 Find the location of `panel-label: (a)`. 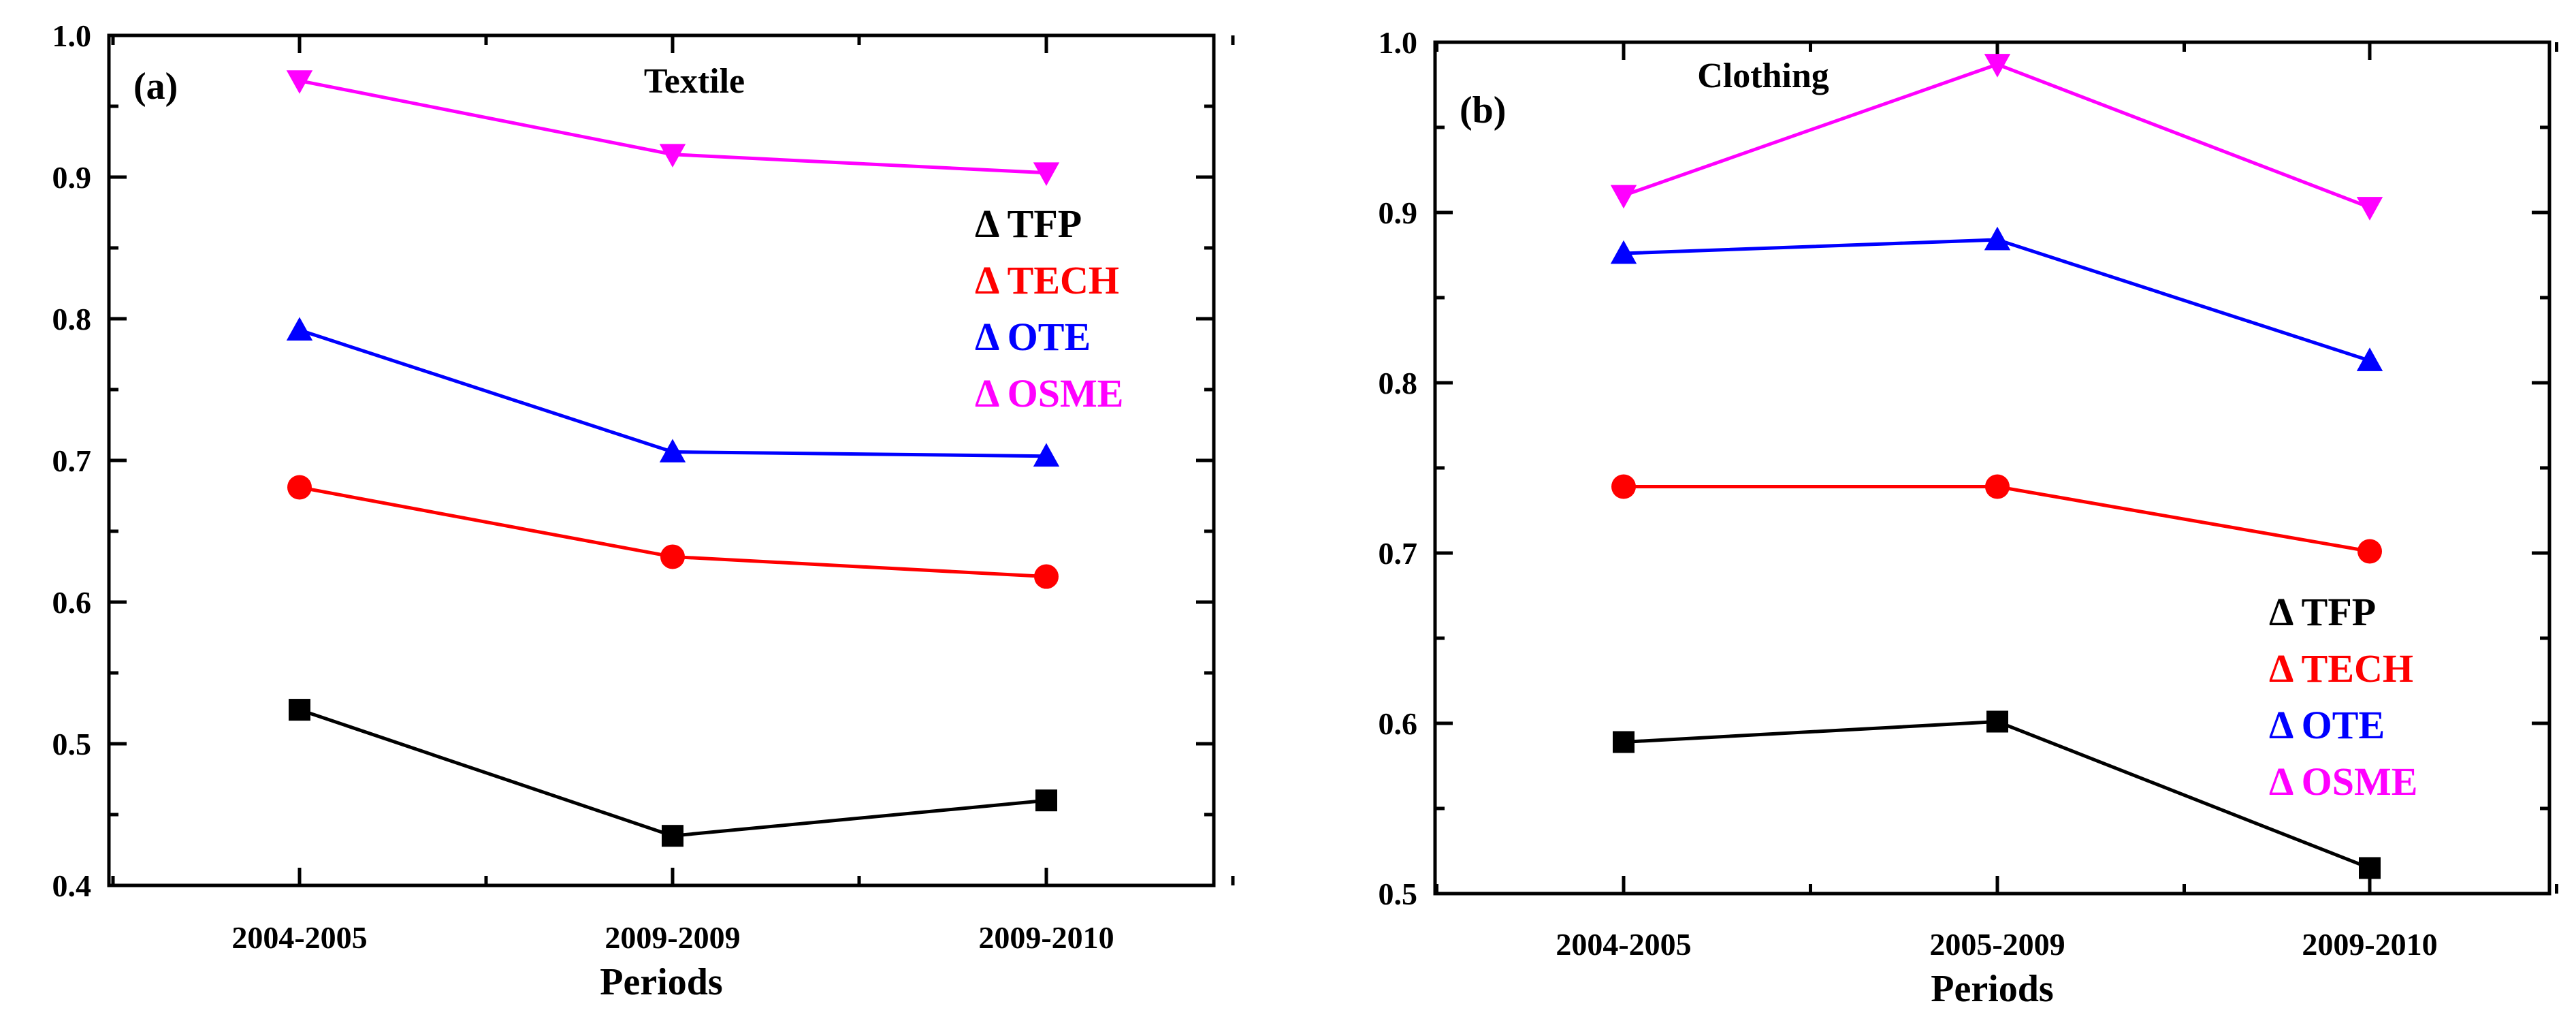

panel-label: (a) is located at coordinates (156, 86).